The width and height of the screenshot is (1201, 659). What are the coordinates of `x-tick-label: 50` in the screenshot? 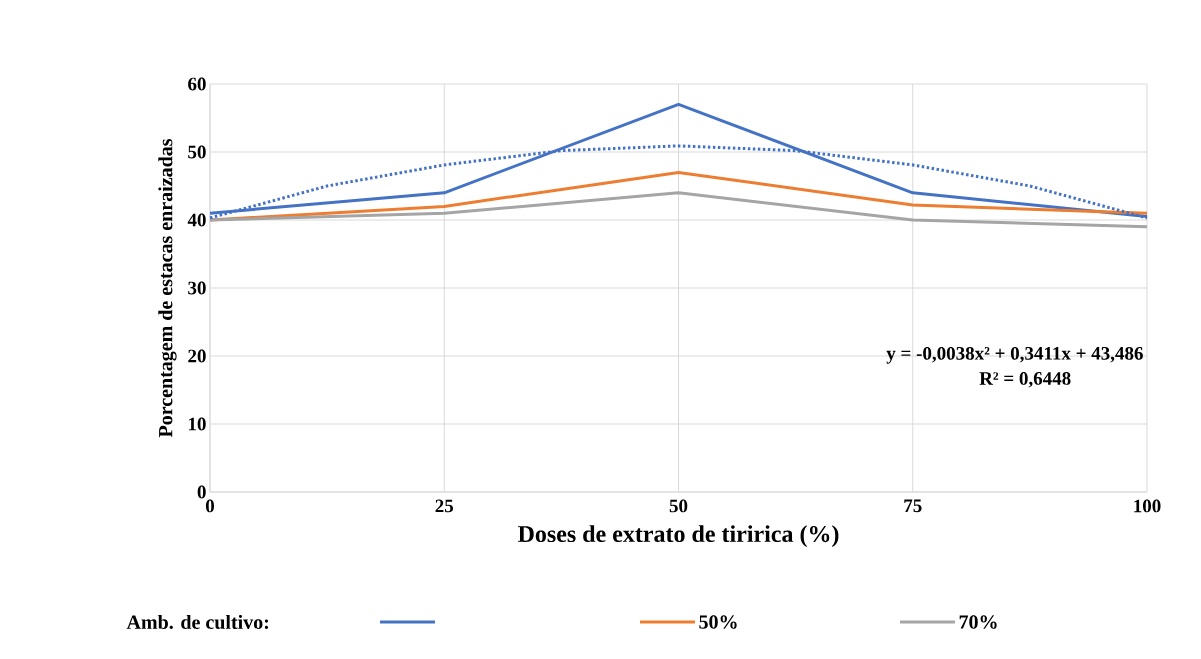 It's located at (678, 506).